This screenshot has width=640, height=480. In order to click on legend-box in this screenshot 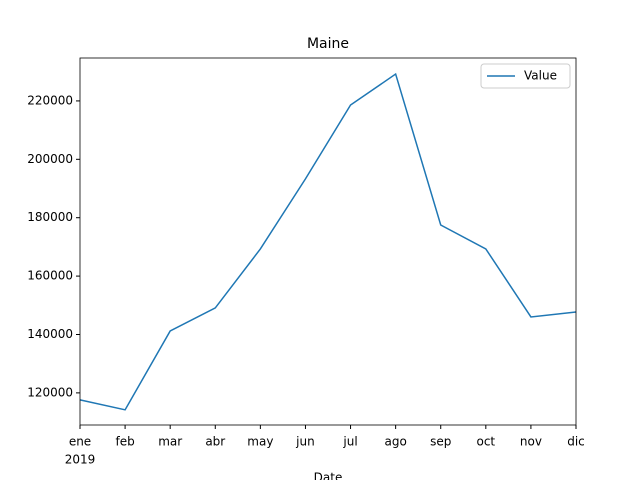, I will do `click(525, 76)`.